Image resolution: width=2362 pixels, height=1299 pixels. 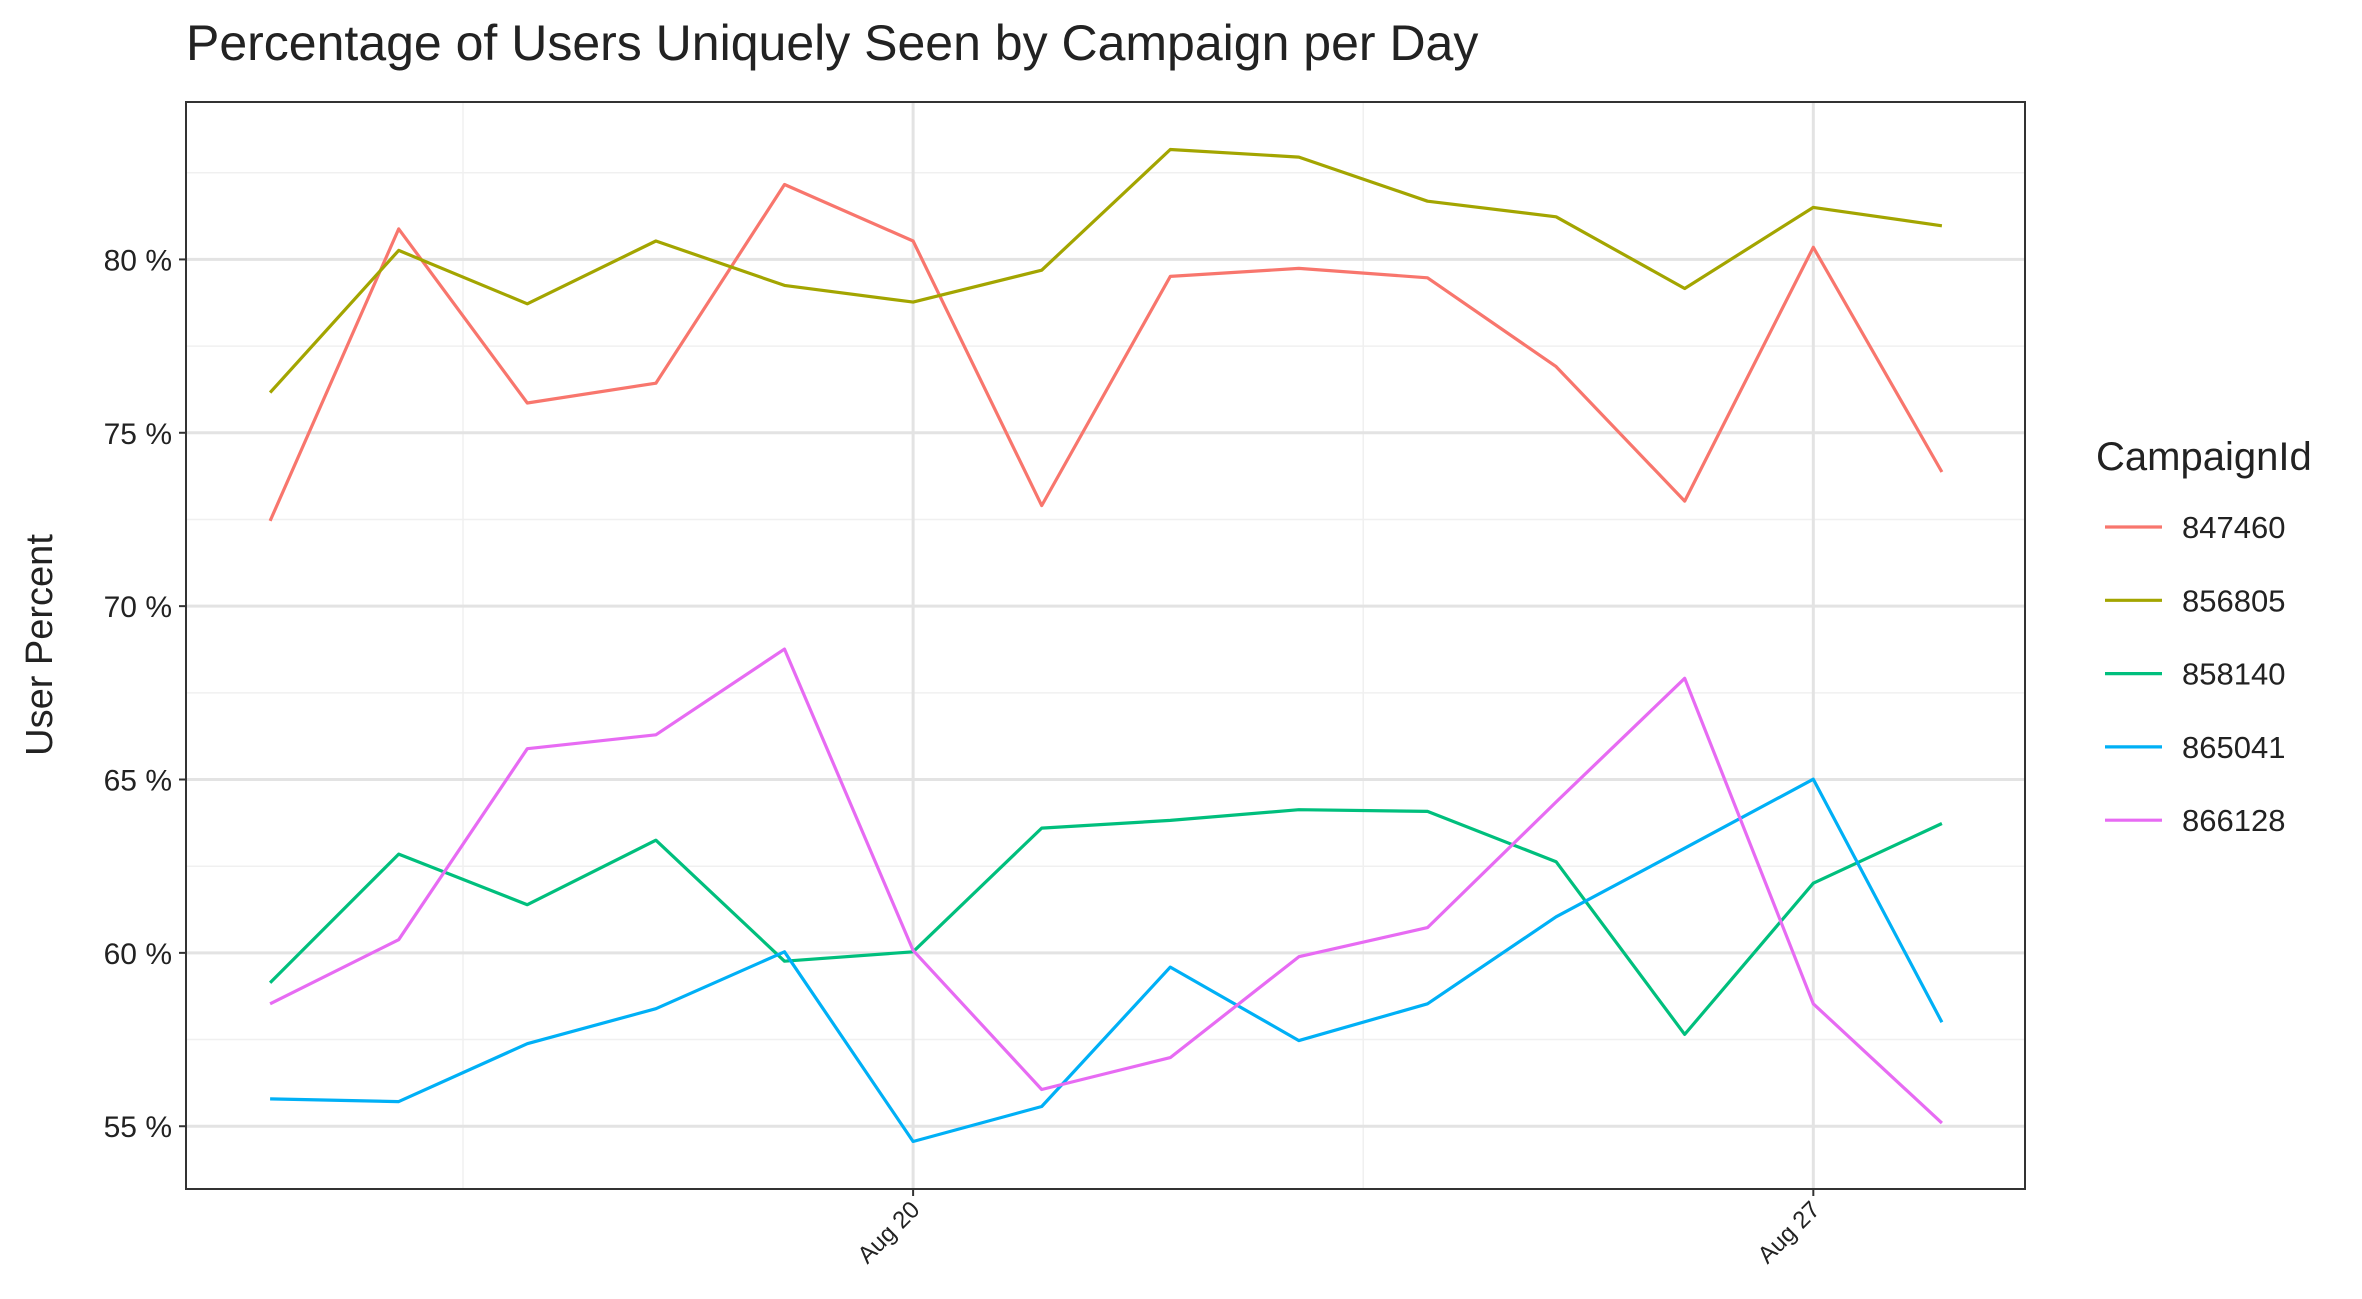 I want to click on legend-label: 865041, so click(x=2233, y=747).